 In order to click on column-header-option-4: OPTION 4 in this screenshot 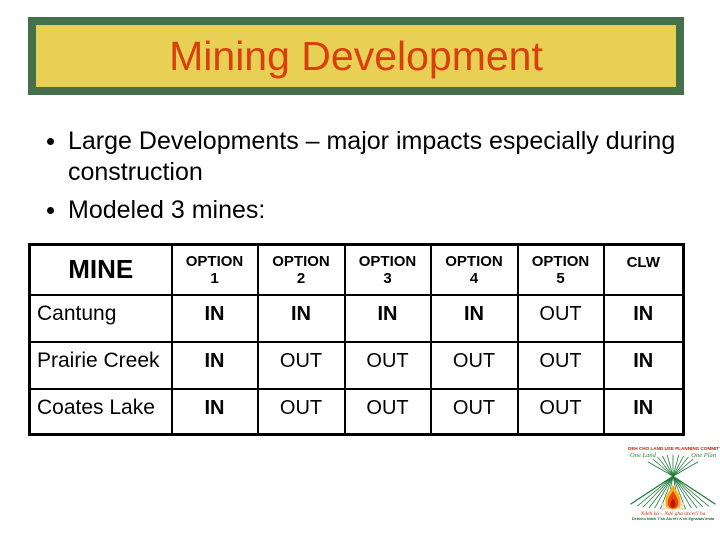, I will do `click(474, 269)`.